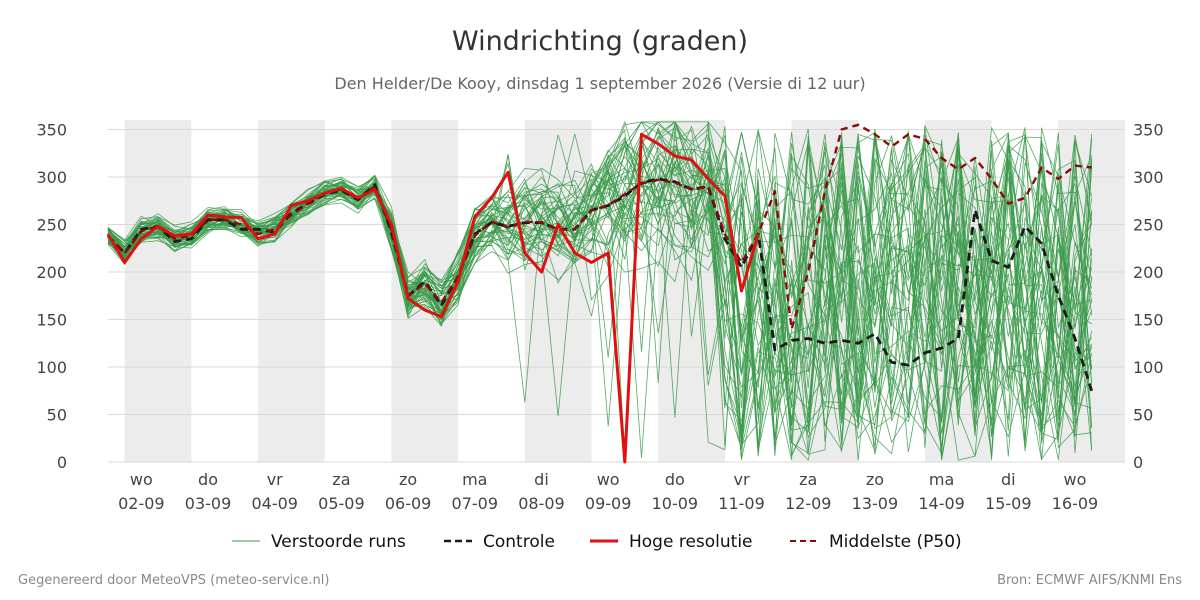 The image size is (1200, 600). I want to click on x-tick-day-02-09: wo, so click(141, 479).